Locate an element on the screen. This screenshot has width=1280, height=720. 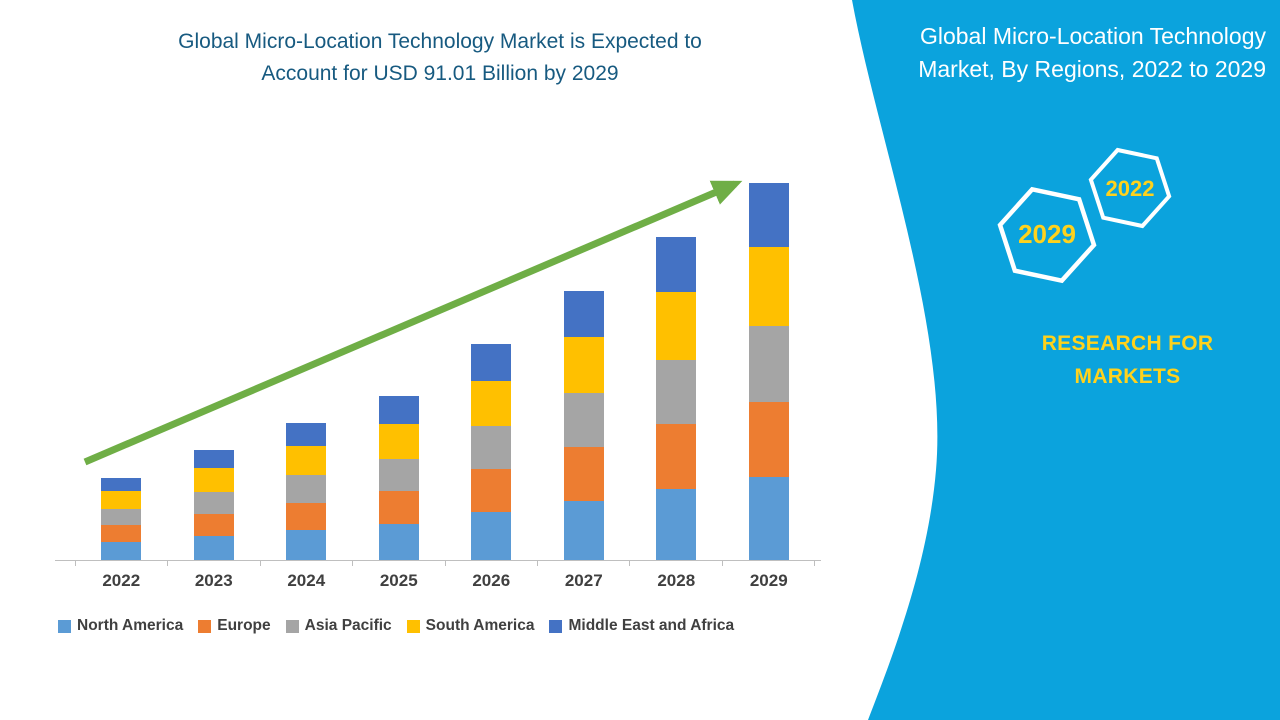
legend-item: Middle East and Africa is located at coordinates (641, 626).